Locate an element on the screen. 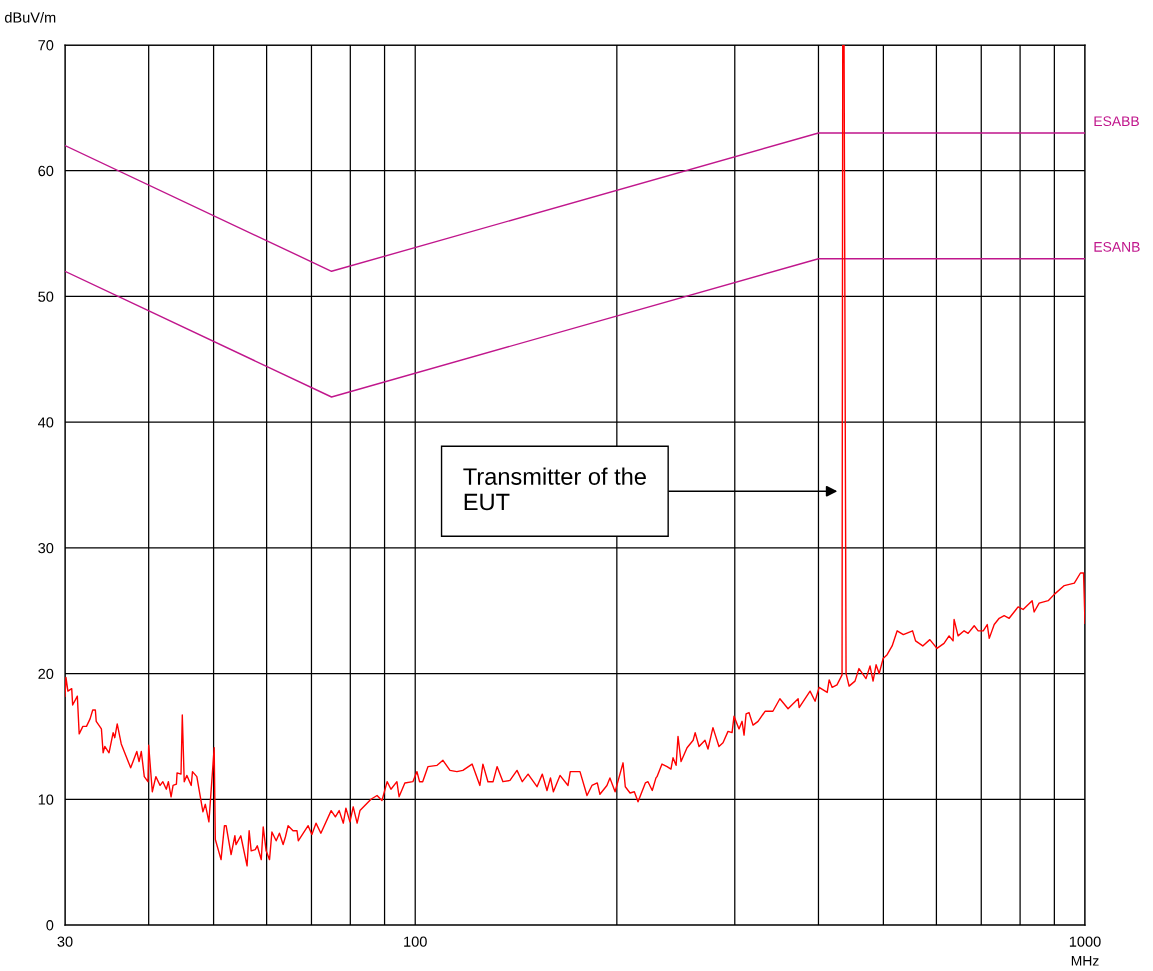  x-tick-label: 100 is located at coordinates (415, 941).